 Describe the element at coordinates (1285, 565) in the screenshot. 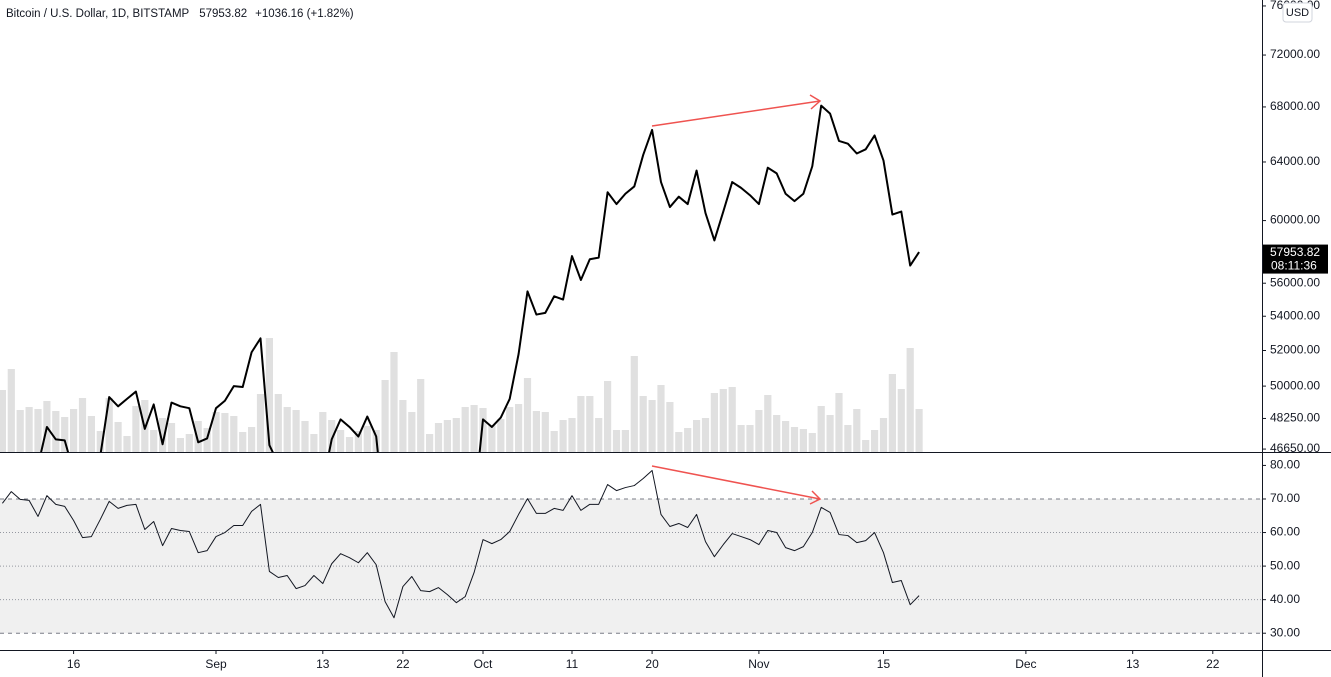

I see `y-tick-label: 50.00` at that location.